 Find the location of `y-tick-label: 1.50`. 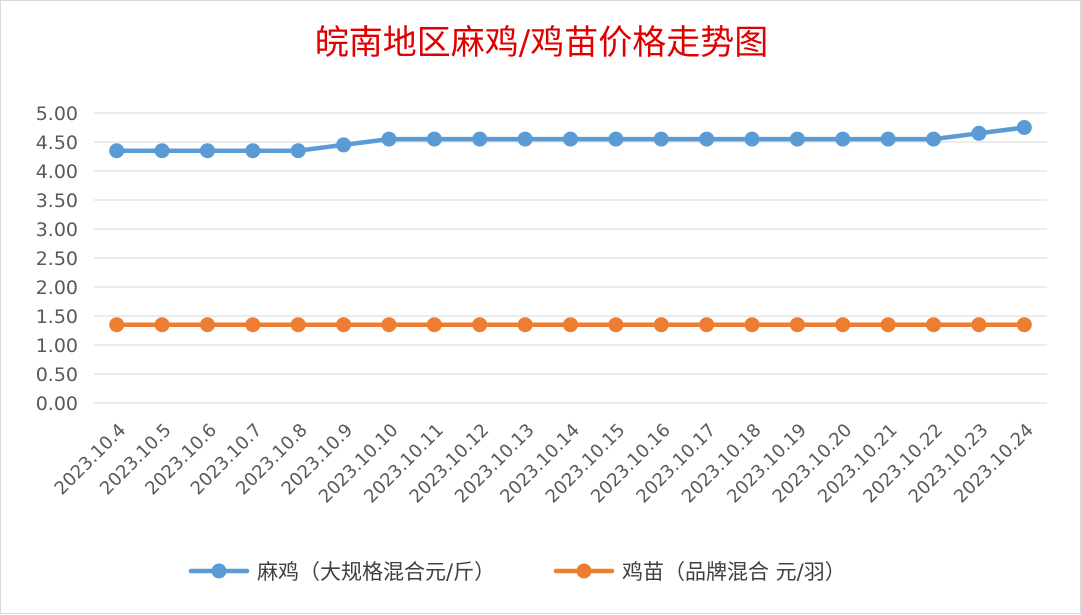

y-tick-label: 1.50 is located at coordinates (57, 317).